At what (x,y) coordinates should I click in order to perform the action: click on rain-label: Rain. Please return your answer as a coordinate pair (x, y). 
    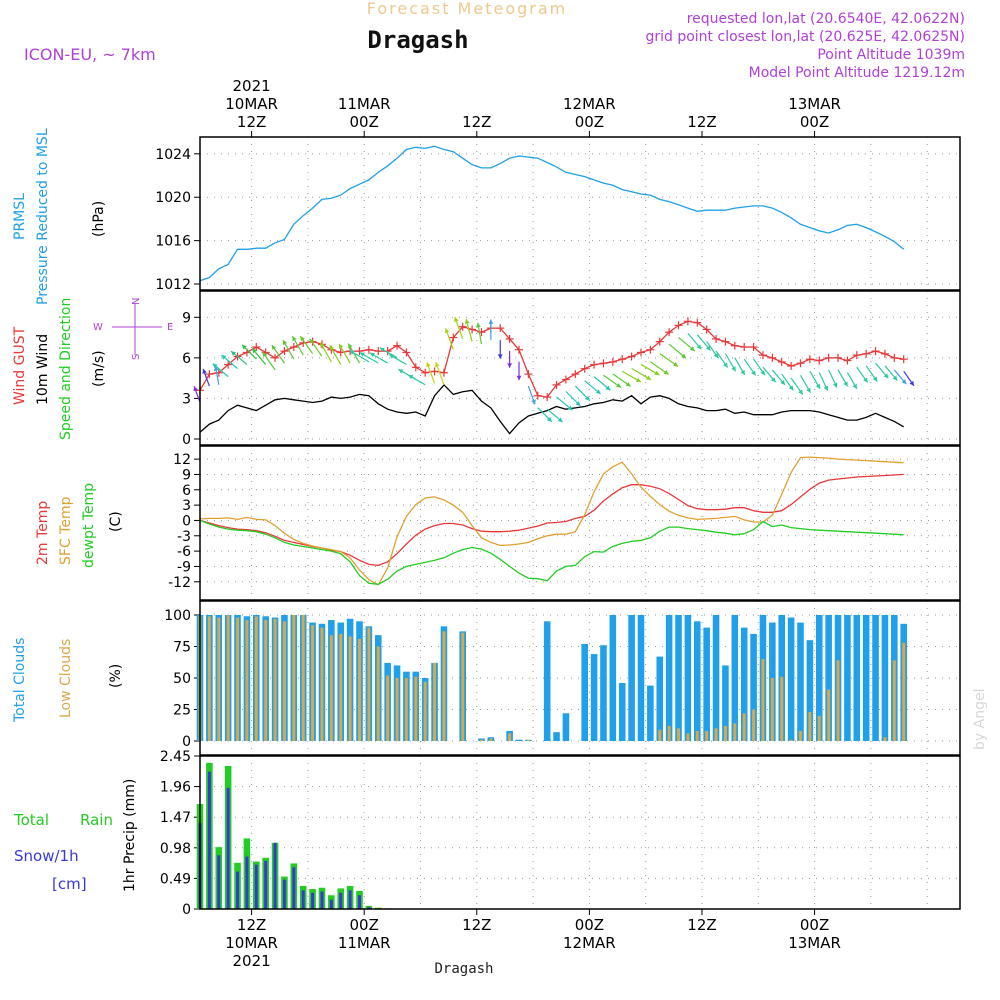
    Looking at the image, I should click on (96, 820).